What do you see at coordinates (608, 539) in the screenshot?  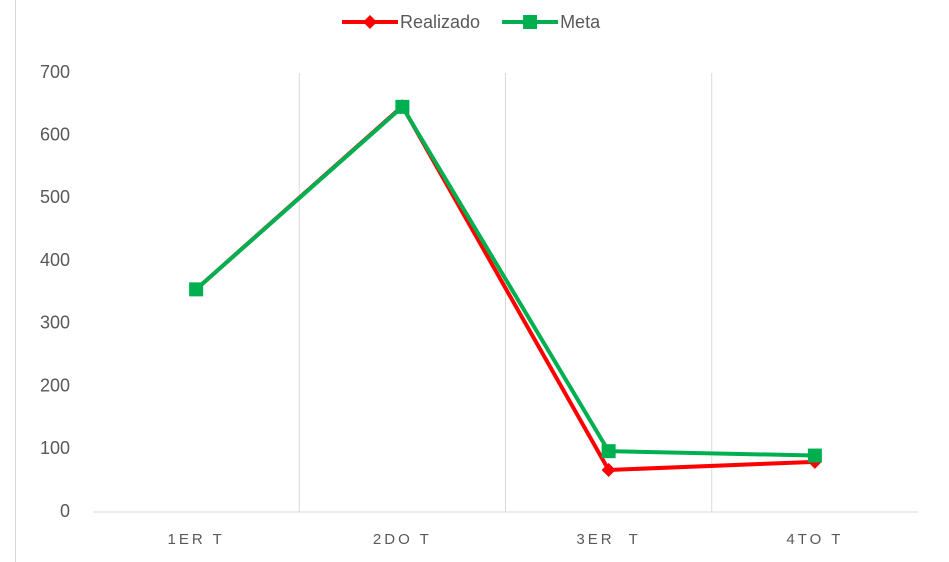 I see `x-tick-label: 3ER T` at bounding box center [608, 539].